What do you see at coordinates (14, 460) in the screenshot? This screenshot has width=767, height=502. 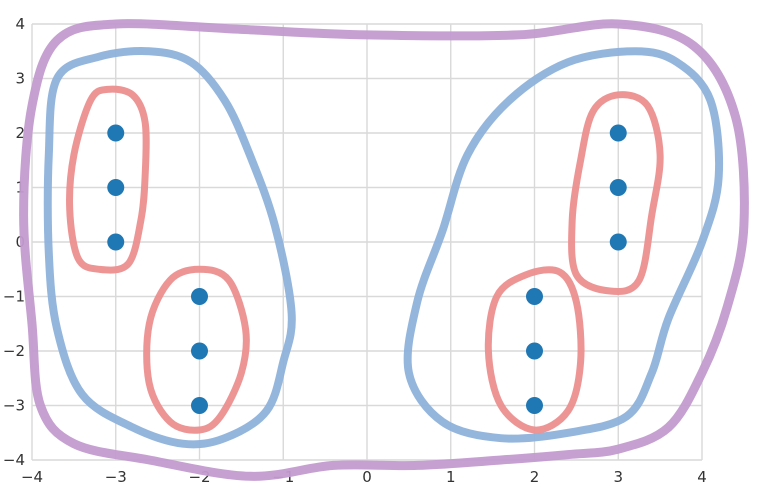 I see `y-tick-label: −4` at bounding box center [14, 460].